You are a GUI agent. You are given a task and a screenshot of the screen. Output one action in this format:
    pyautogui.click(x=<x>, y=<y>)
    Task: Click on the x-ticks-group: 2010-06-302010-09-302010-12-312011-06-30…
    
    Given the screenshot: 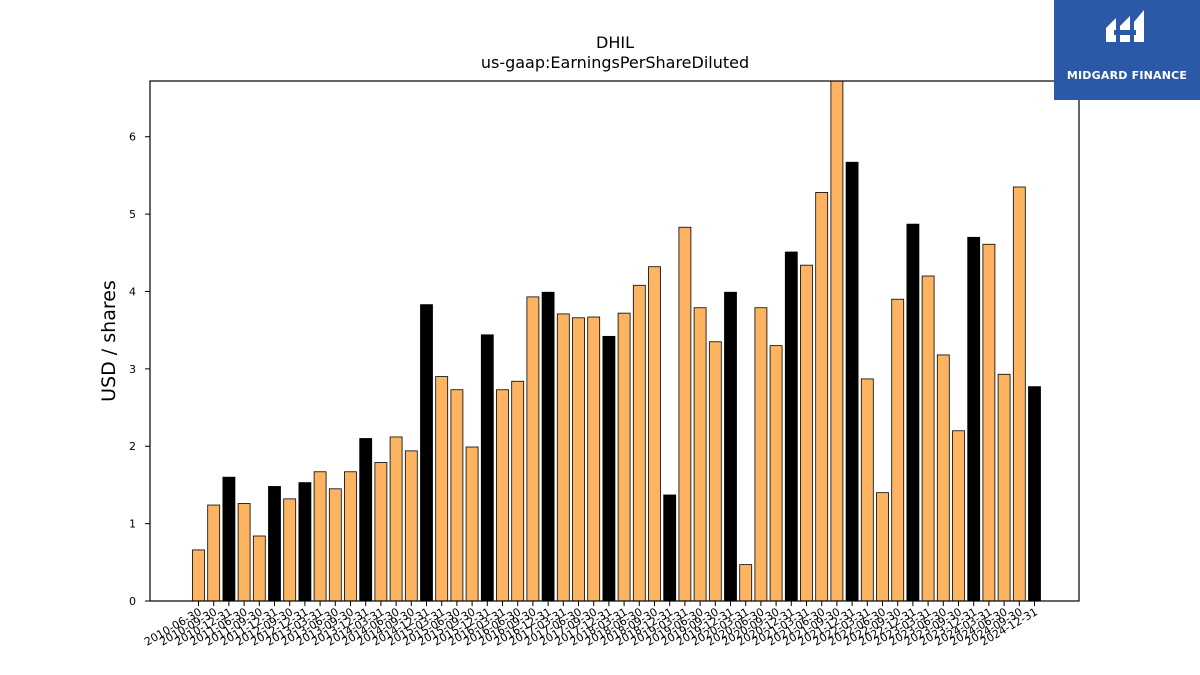 What is the action you would take?
    pyautogui.click(x=591, y=625)
    